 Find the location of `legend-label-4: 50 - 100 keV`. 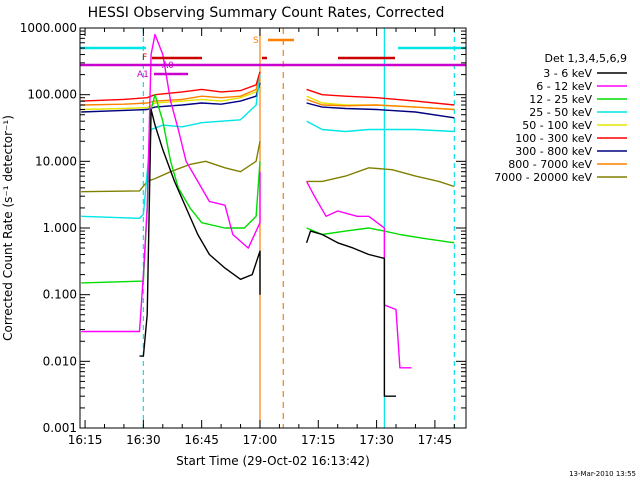

legend-label-4: 50 - 100 keV is located at coordinates (557, 125).